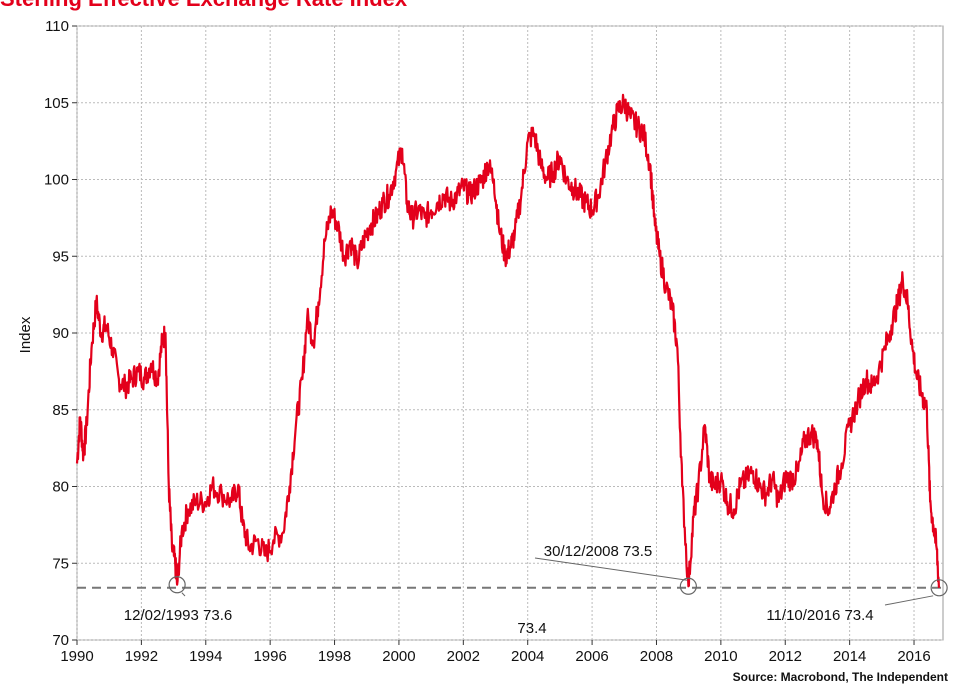 The width and height of the screenshot is (968, 684). Describe the element at coordinates (178, 615) in the screenshot. I see `annotation-label: 12/02/1993 73.6` at that location.